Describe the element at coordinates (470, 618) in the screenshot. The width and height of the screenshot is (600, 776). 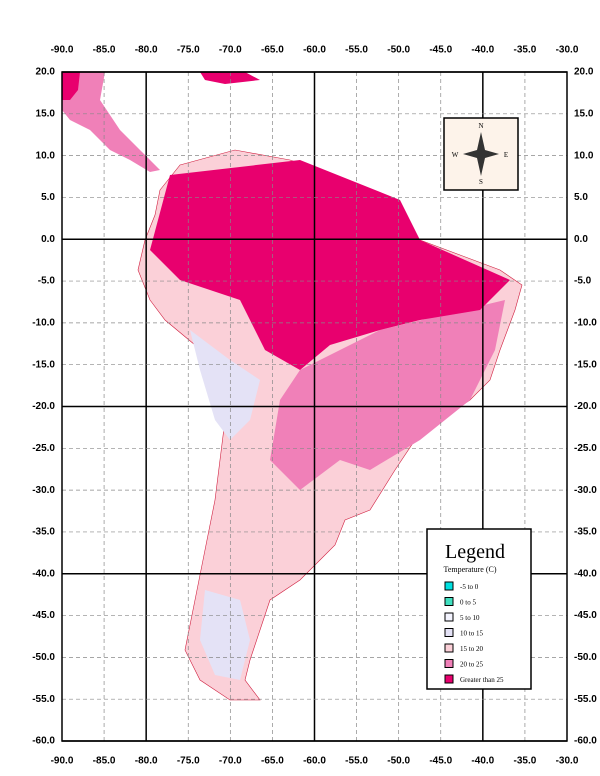
I see `legend-label: 5 to 10` at that location.